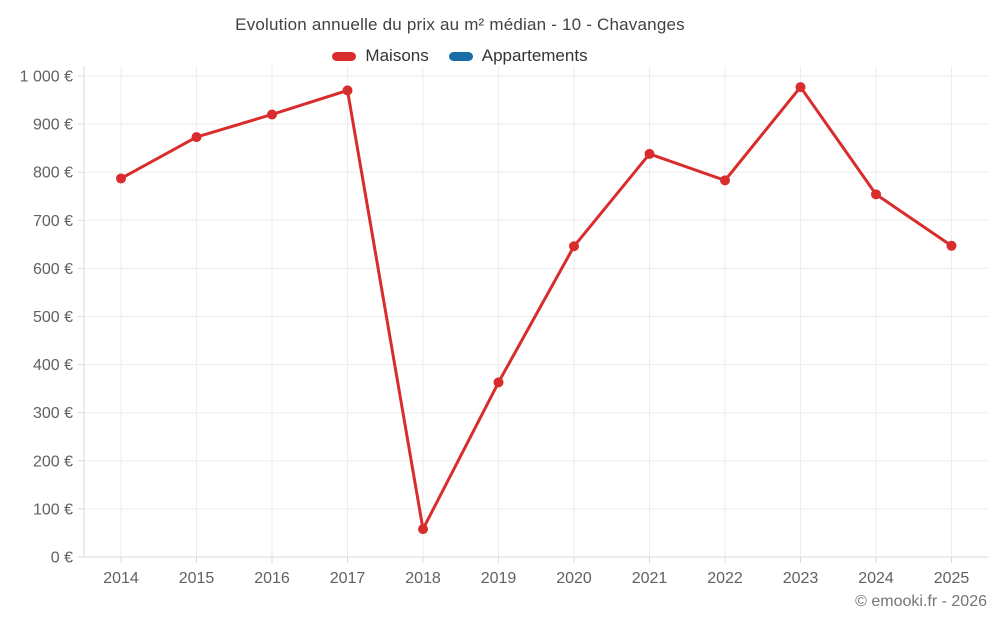  What do you see at coordinates (649, 153) in the screenshot?
I see `data-point-maisons-2021` at bounding box center [649, 153].